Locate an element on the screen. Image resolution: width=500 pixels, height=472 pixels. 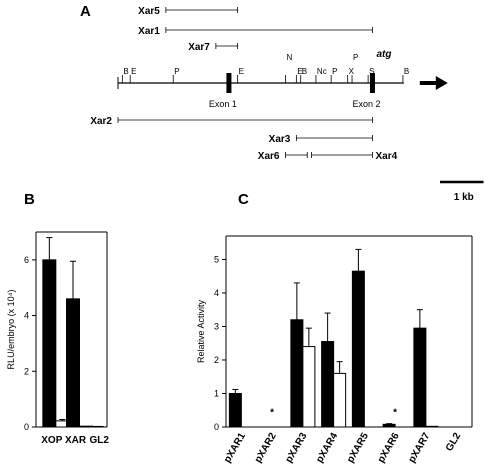
scale-bar-label: 1 kb is located at coordinates (464, 197).